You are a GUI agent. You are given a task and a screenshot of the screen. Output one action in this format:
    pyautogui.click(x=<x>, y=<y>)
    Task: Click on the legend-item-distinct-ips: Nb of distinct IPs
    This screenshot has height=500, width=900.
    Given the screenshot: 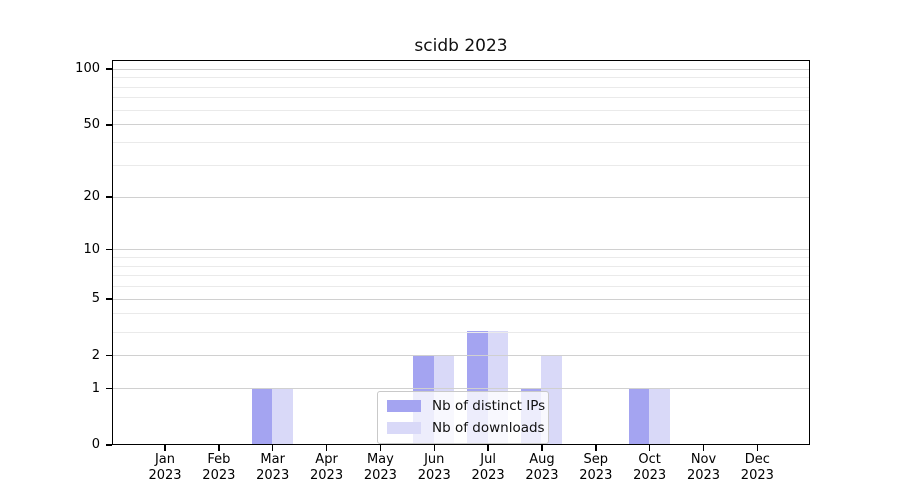 What is the action you would take?
    pyautogui.click(x=466, y=406)
    